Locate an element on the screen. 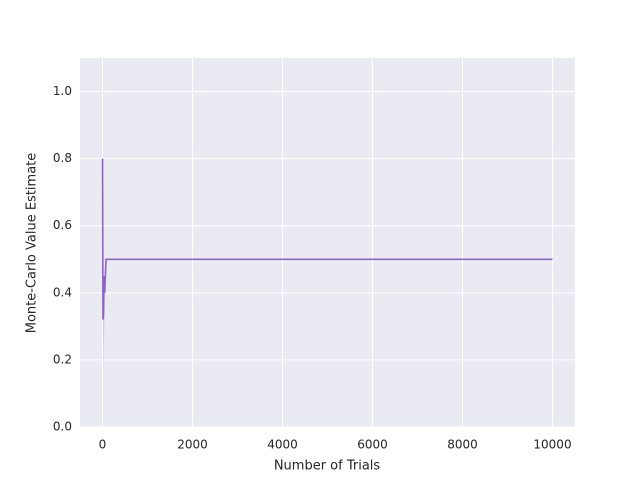 This screenshot has height=480, width=640. x-tick-label: 4000 is located at coordinates (282, 445).